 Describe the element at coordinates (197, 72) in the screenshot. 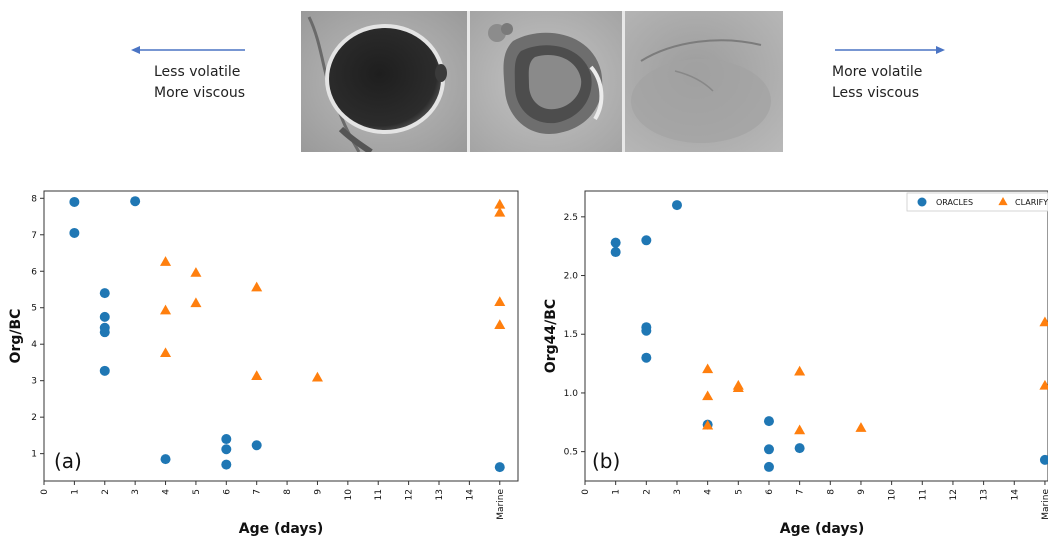

I see `left-arrow-line1: Less volatile` at that location.